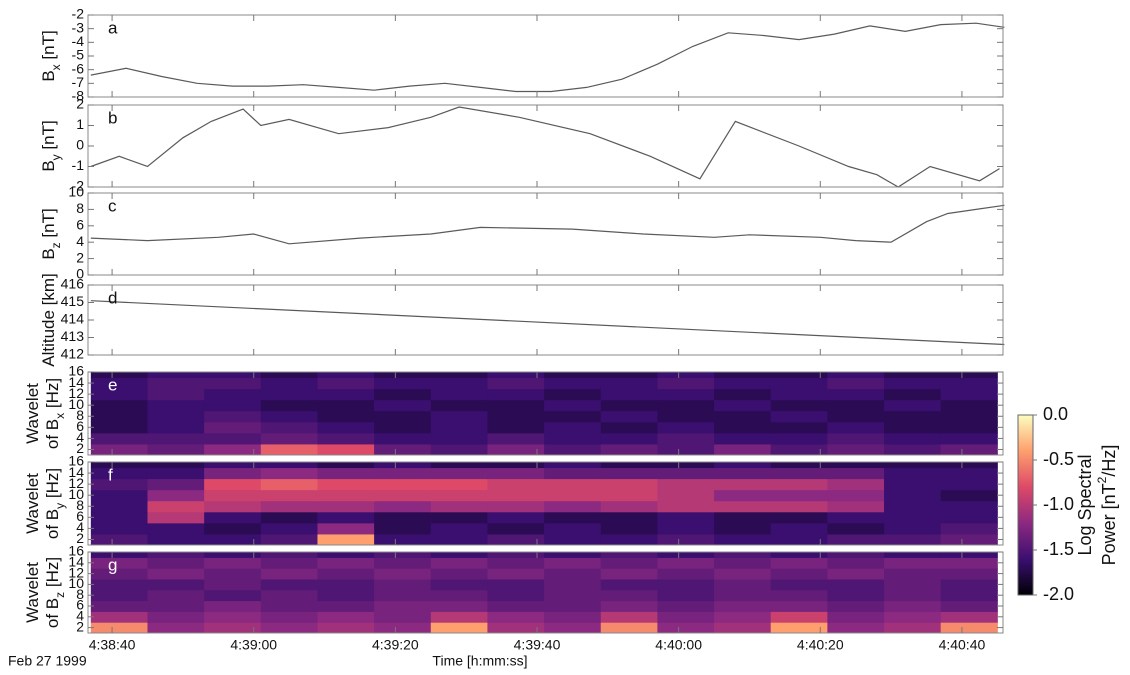  Describe the element at coordinates (80, 448) in the screenshot. I see `y-tick-label: 2` at that location.